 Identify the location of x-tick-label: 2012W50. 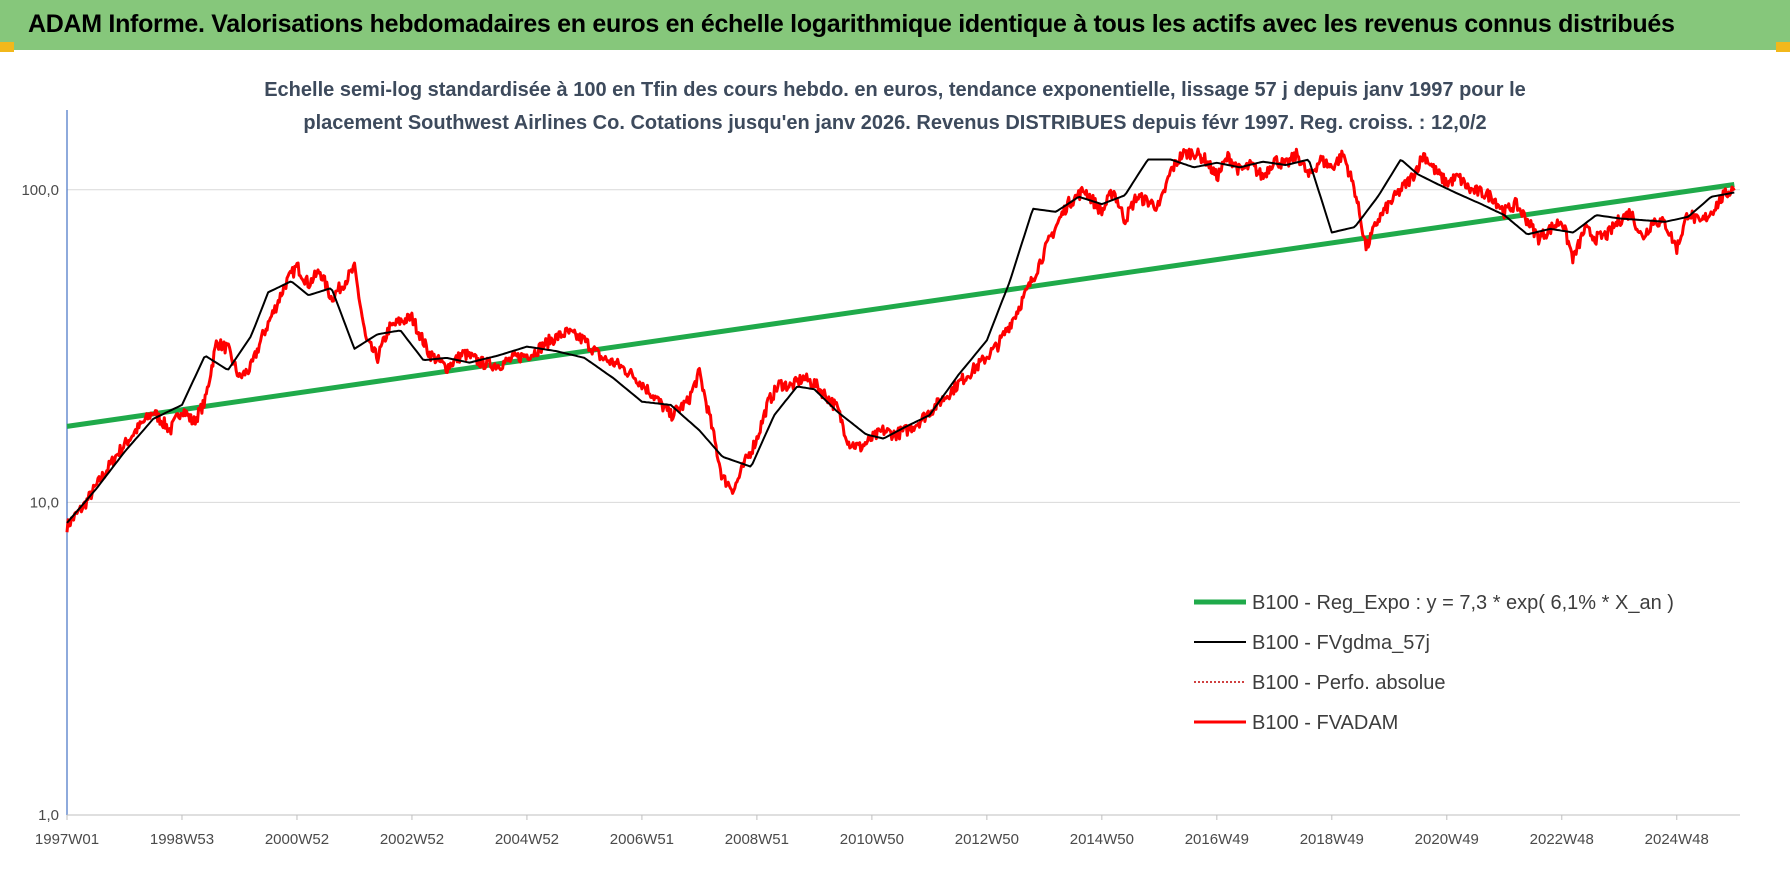
(987, 839).